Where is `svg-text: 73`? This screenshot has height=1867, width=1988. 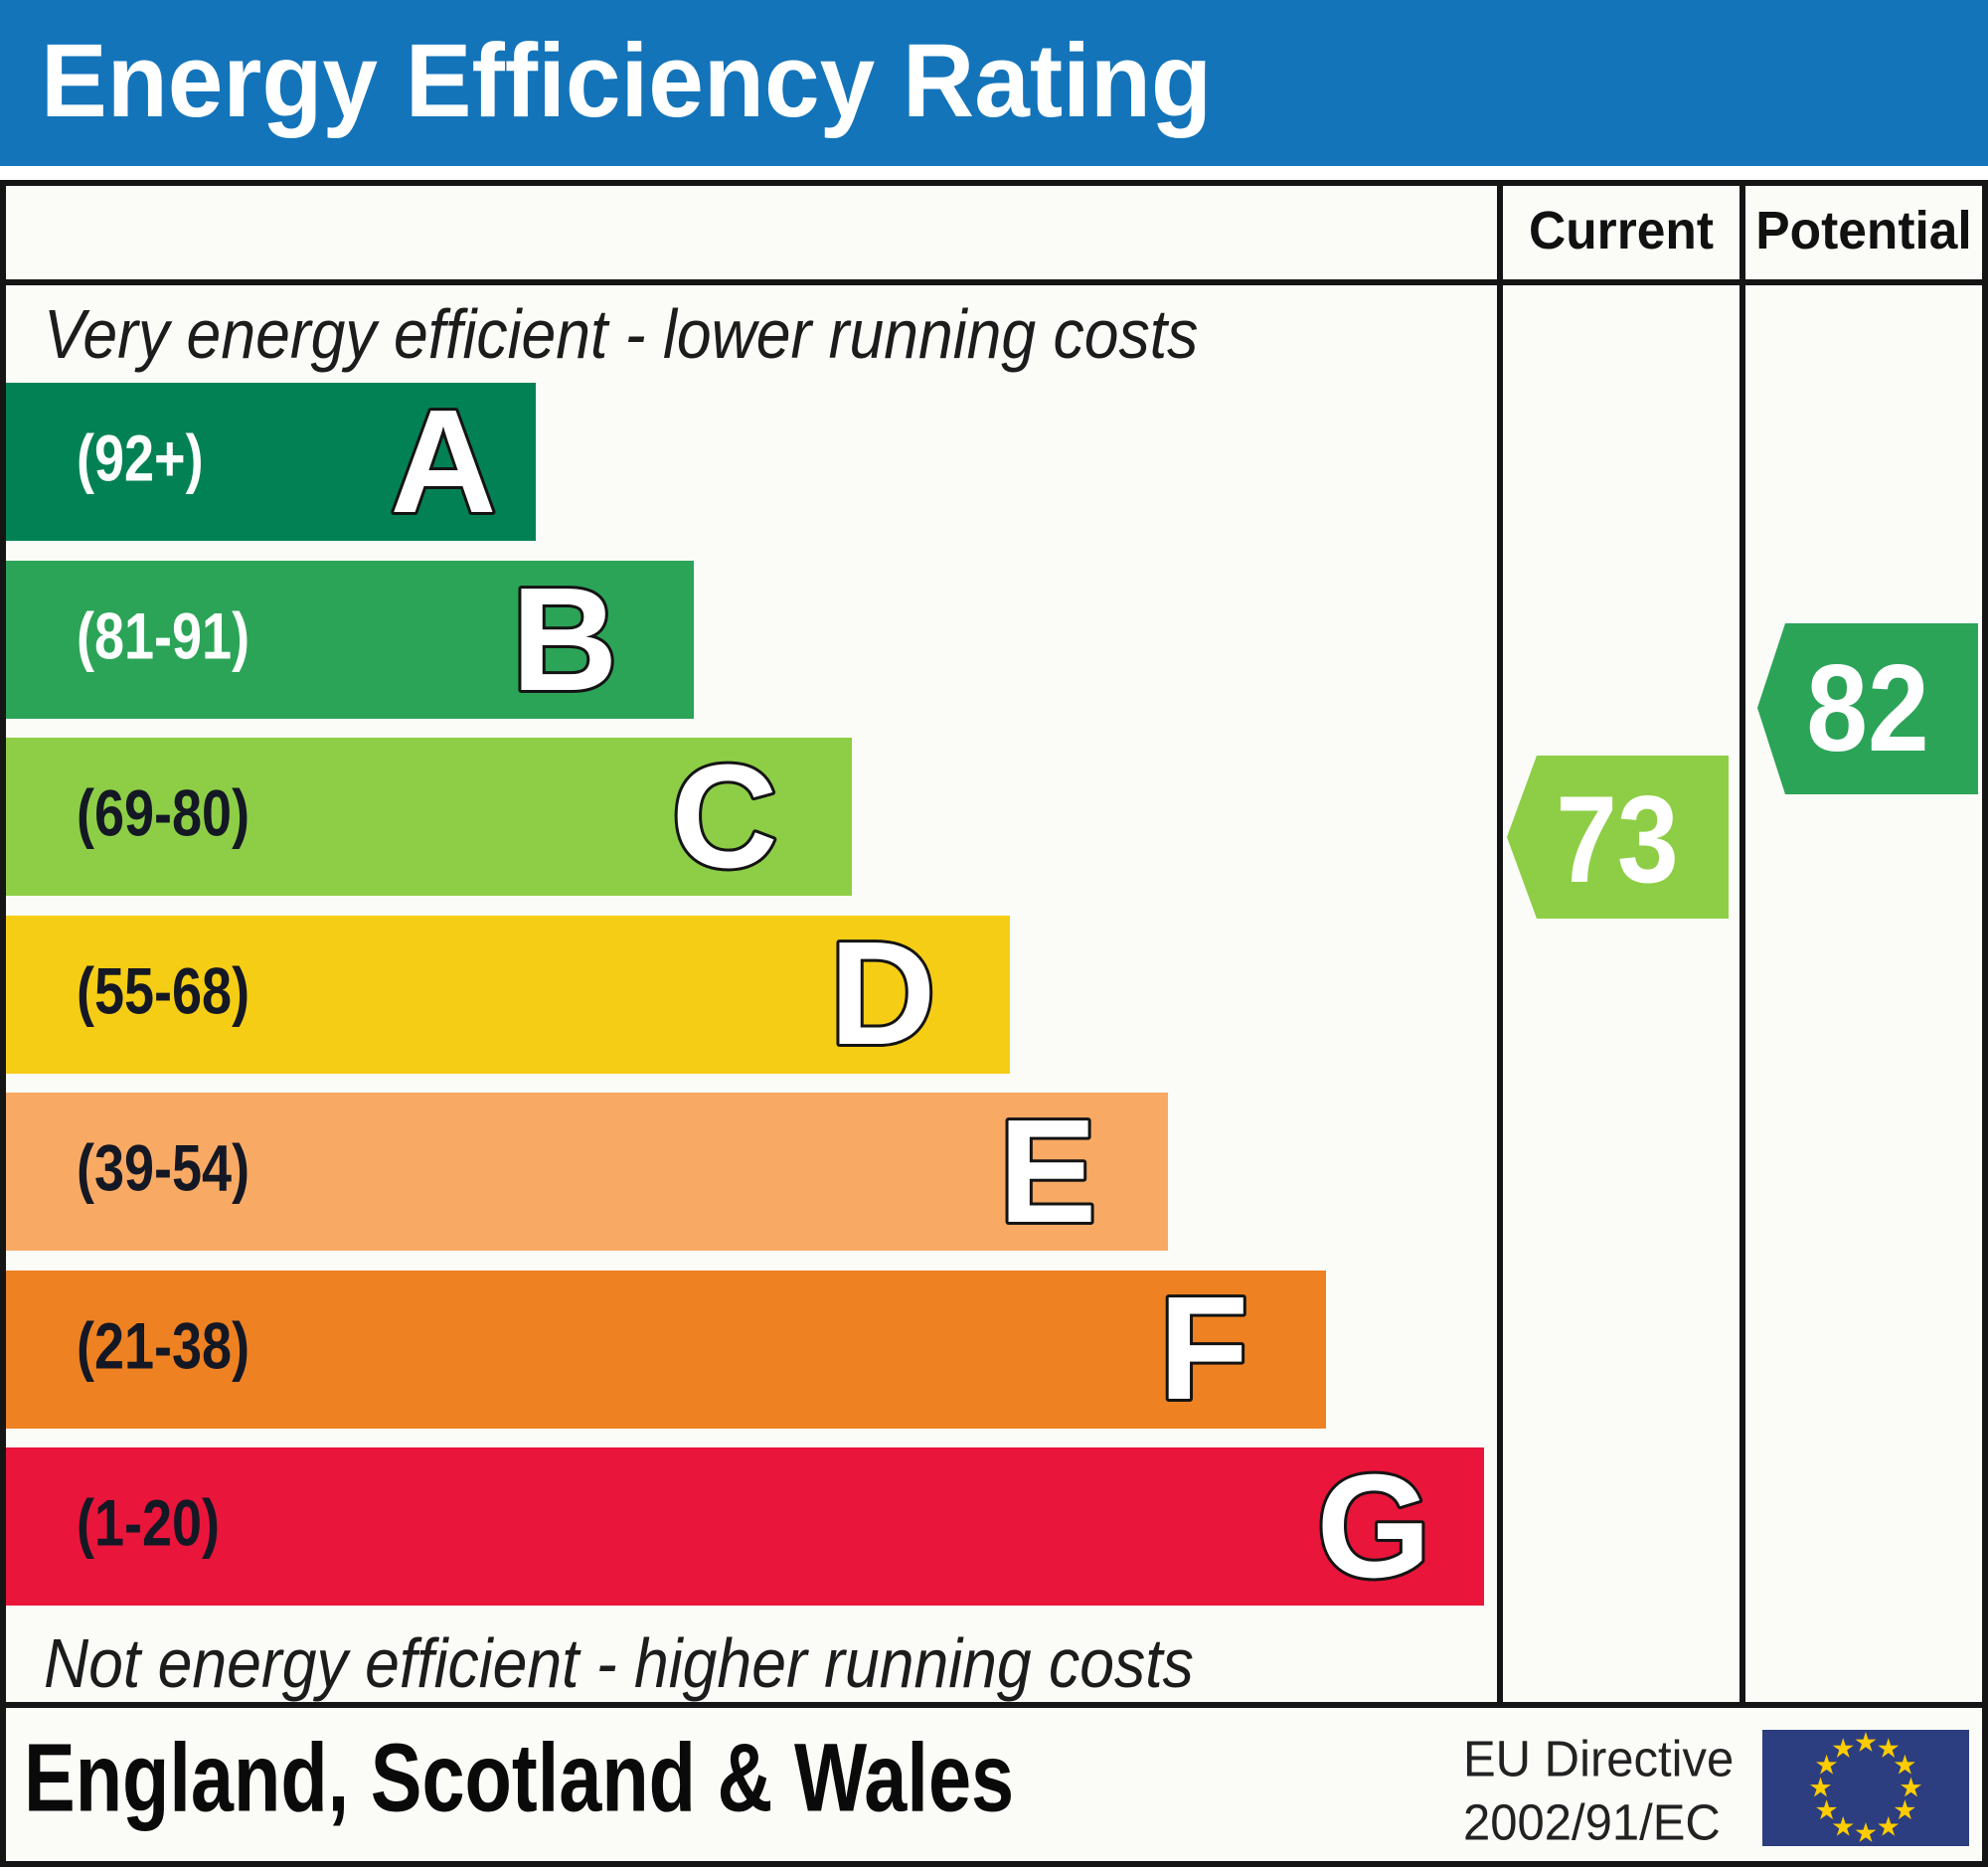 svg-text: 73 is located at coordinates (1617, 838).